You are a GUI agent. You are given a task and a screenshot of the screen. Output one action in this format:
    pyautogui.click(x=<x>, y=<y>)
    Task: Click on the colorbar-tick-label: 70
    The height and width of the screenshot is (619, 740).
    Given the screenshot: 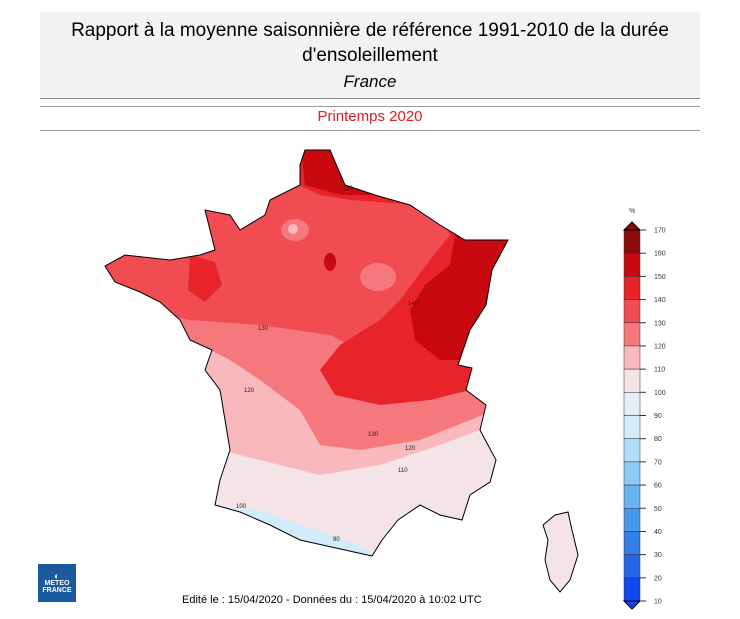 What is the action you would take?
    pyautogui.click(x=658, y=462)
    